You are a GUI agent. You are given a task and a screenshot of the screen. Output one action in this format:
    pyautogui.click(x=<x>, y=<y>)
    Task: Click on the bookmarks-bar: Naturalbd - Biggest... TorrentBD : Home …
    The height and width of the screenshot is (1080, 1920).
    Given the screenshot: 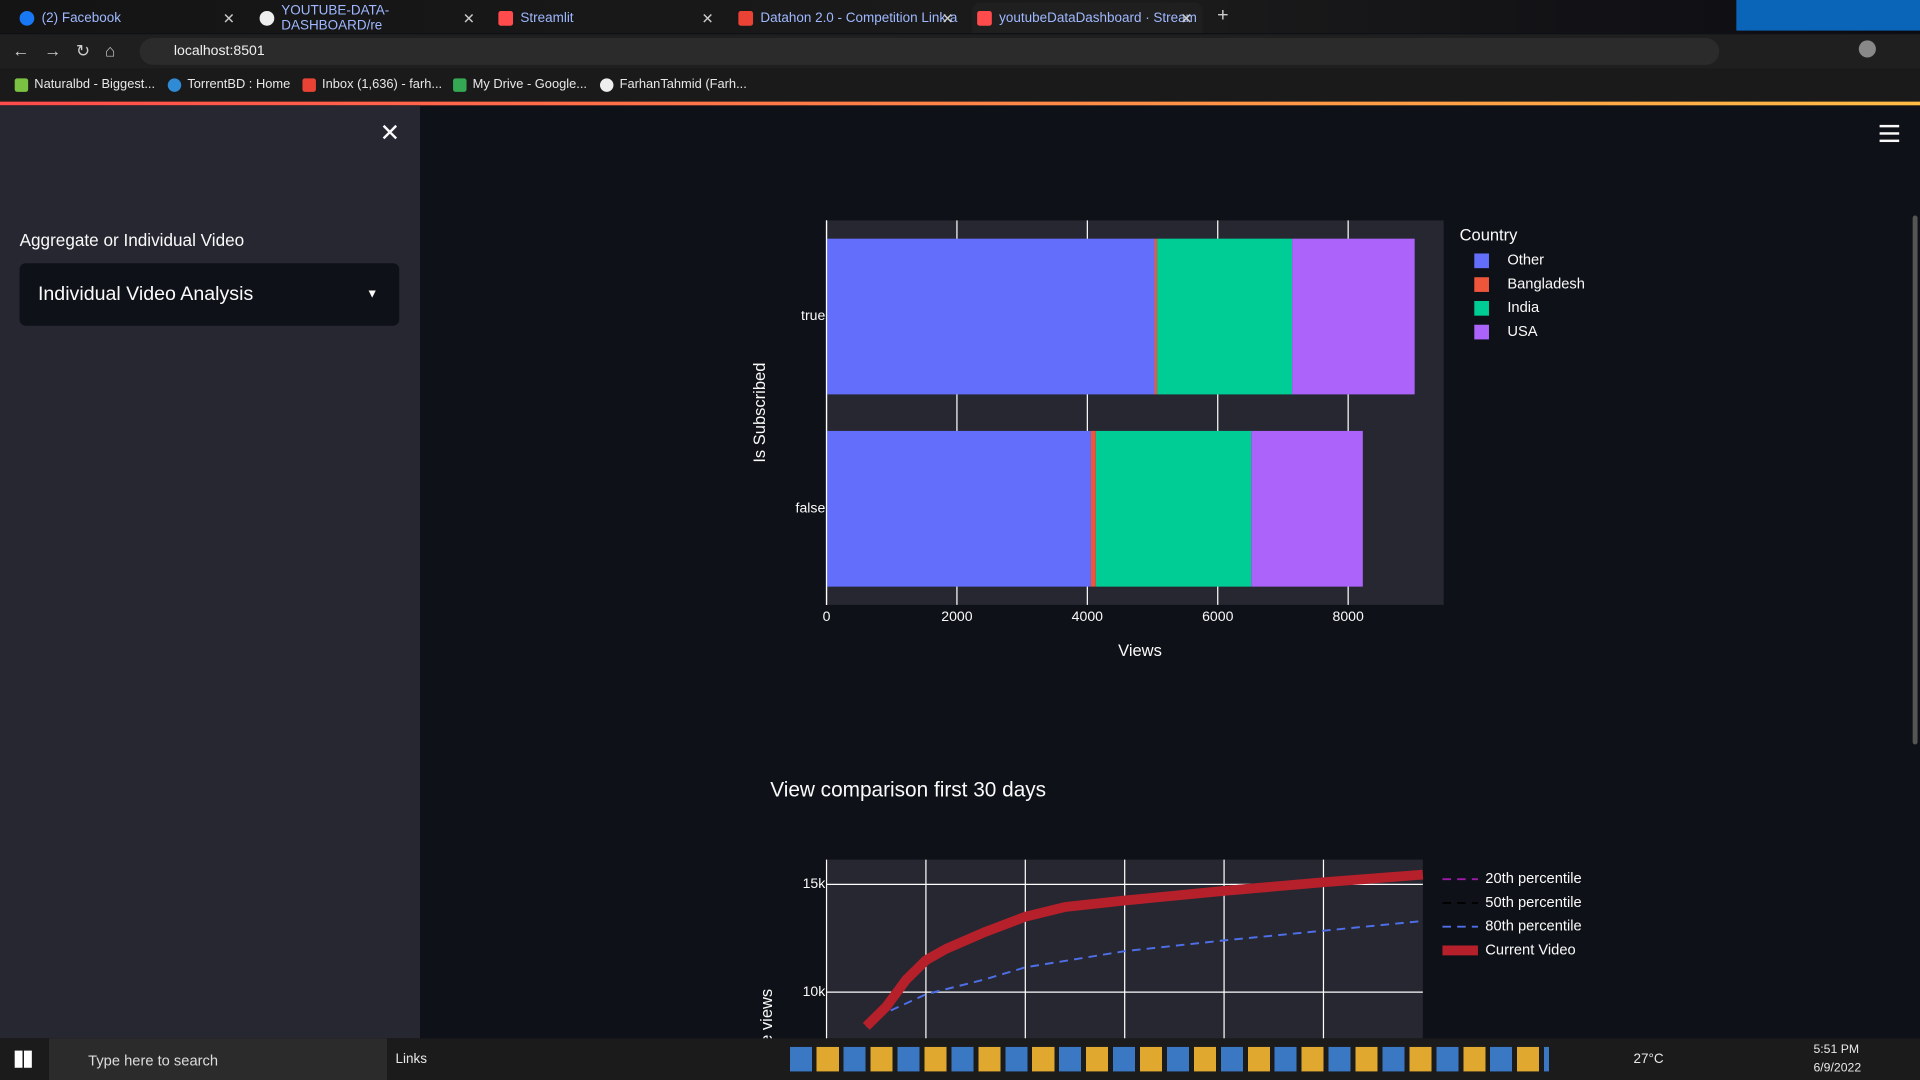 What is the action you would take?
    pyautogui.click(x=960, y=85)
    